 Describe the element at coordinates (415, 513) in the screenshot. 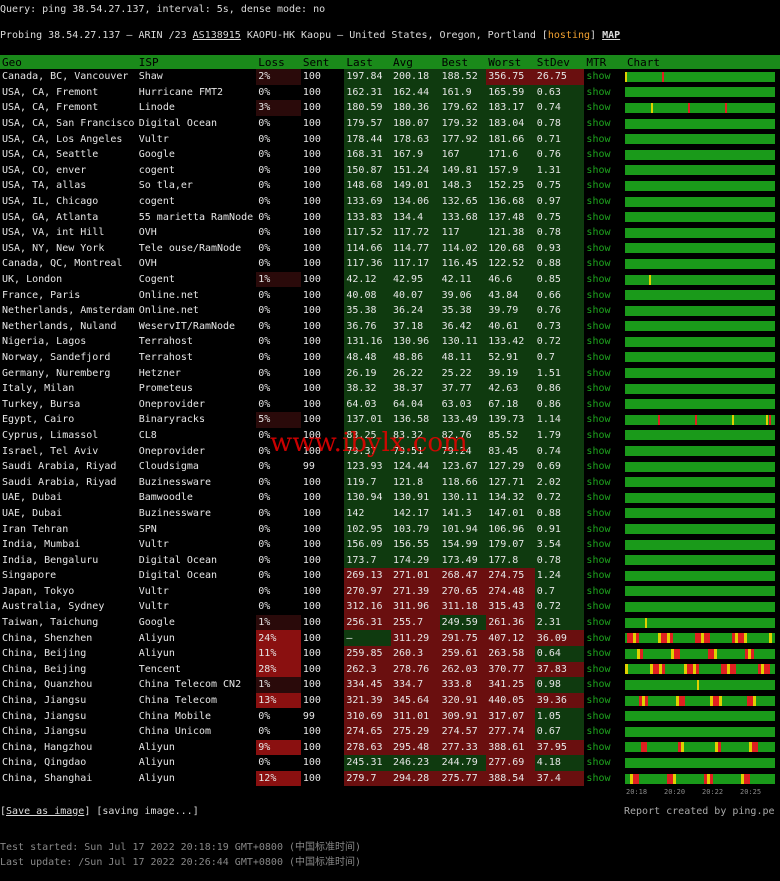

I see `cell-avg: 142.17` at that location.